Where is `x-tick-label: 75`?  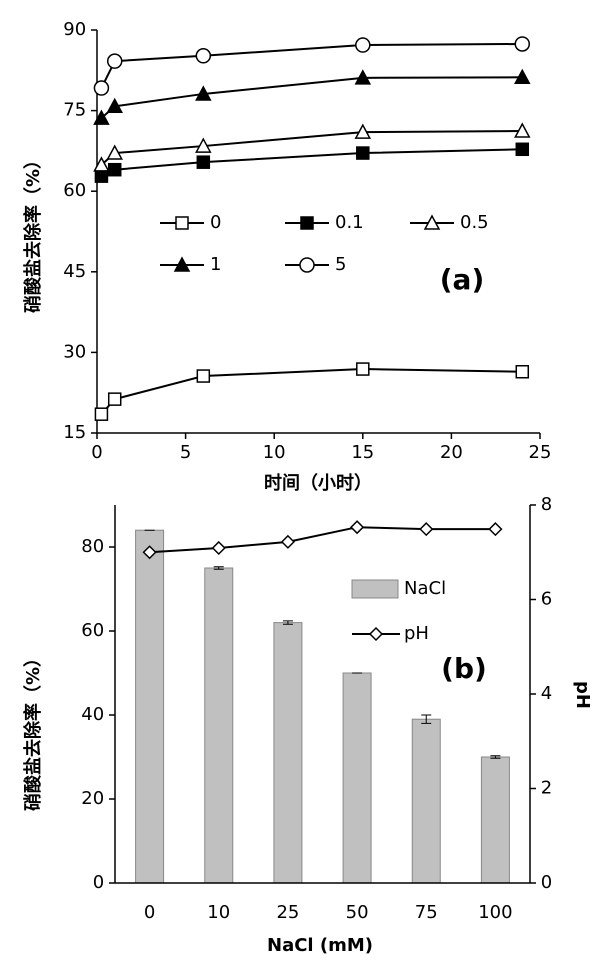 x-tick-label: 75 is located at coordinates (426, 912).